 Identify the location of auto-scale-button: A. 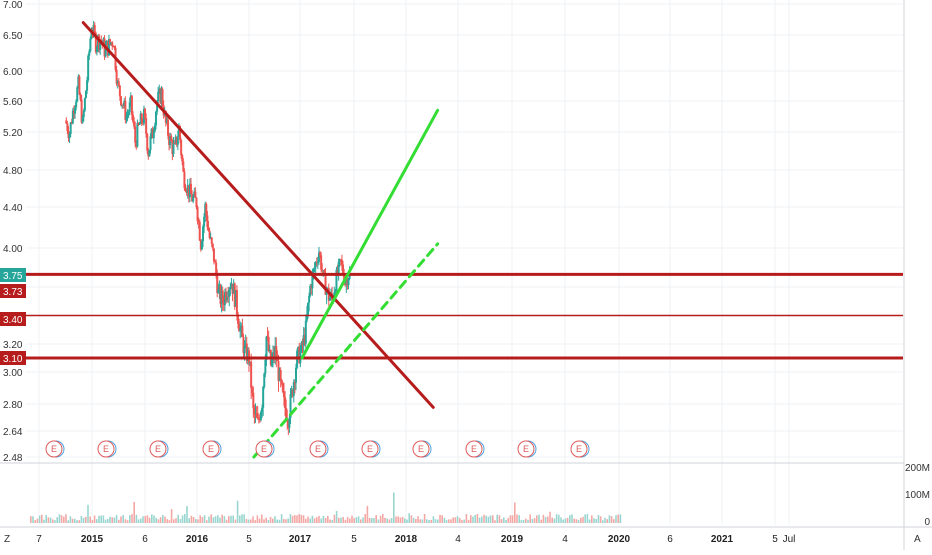
(917, 539).